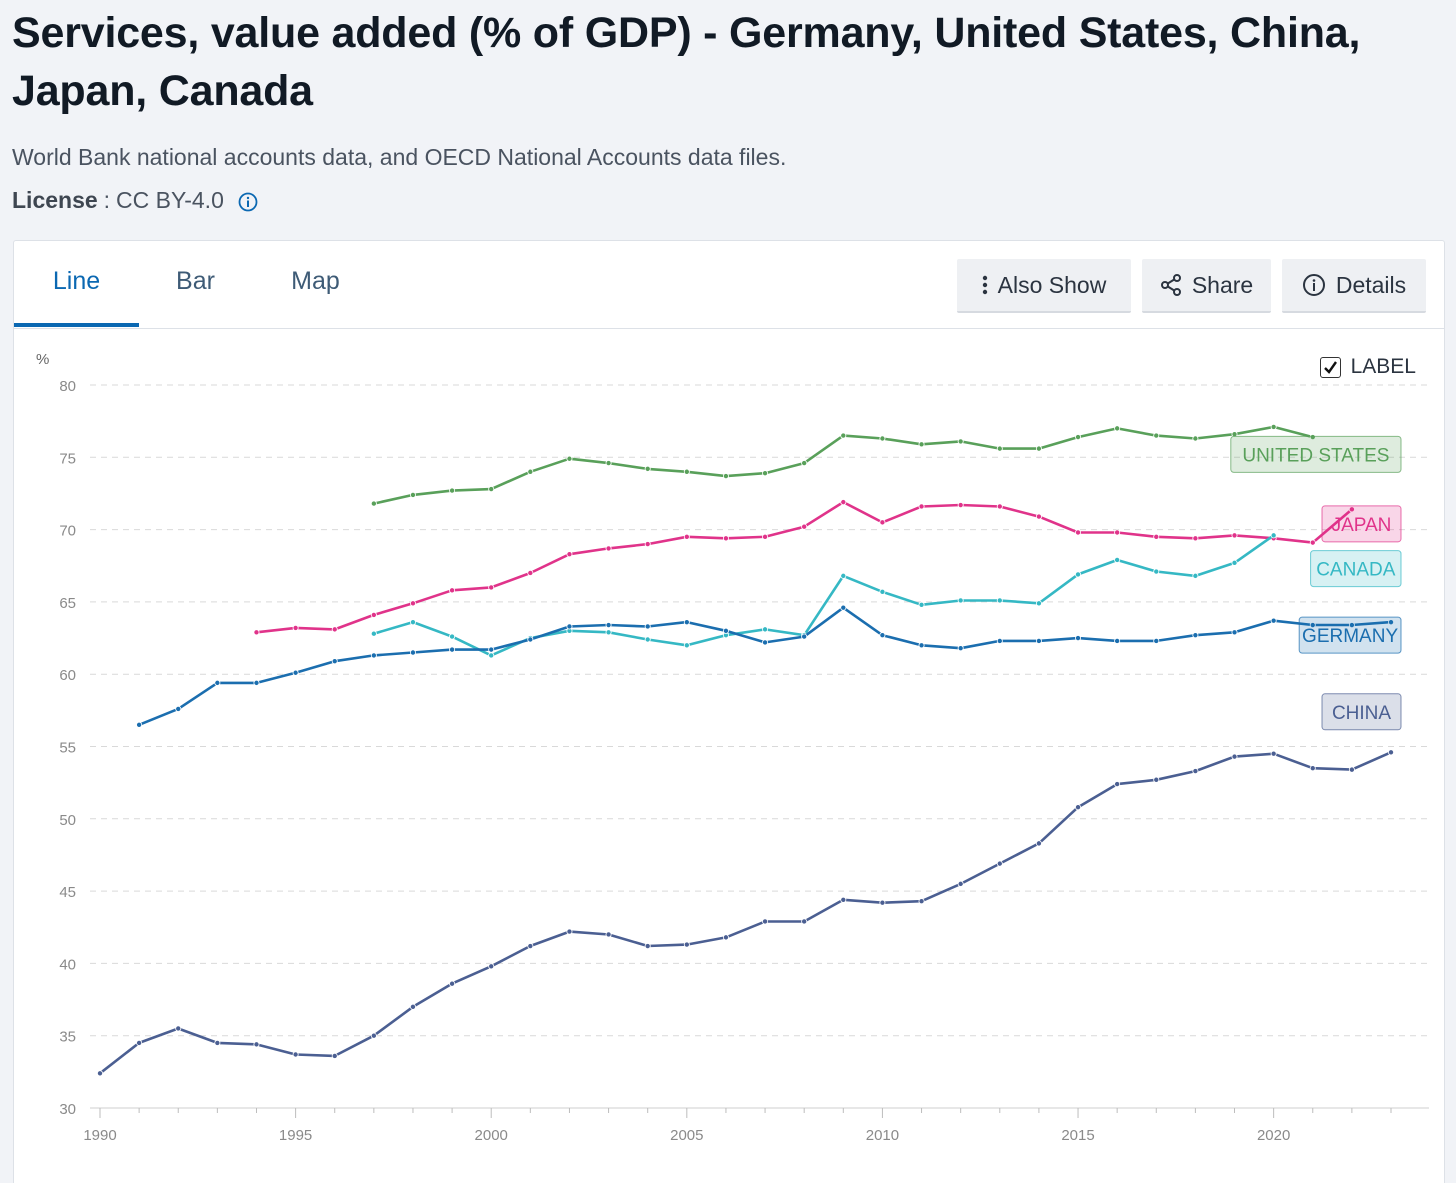 The image size is (1456, 1183). I want to click on more-vertical-icon, so click(984, 285).